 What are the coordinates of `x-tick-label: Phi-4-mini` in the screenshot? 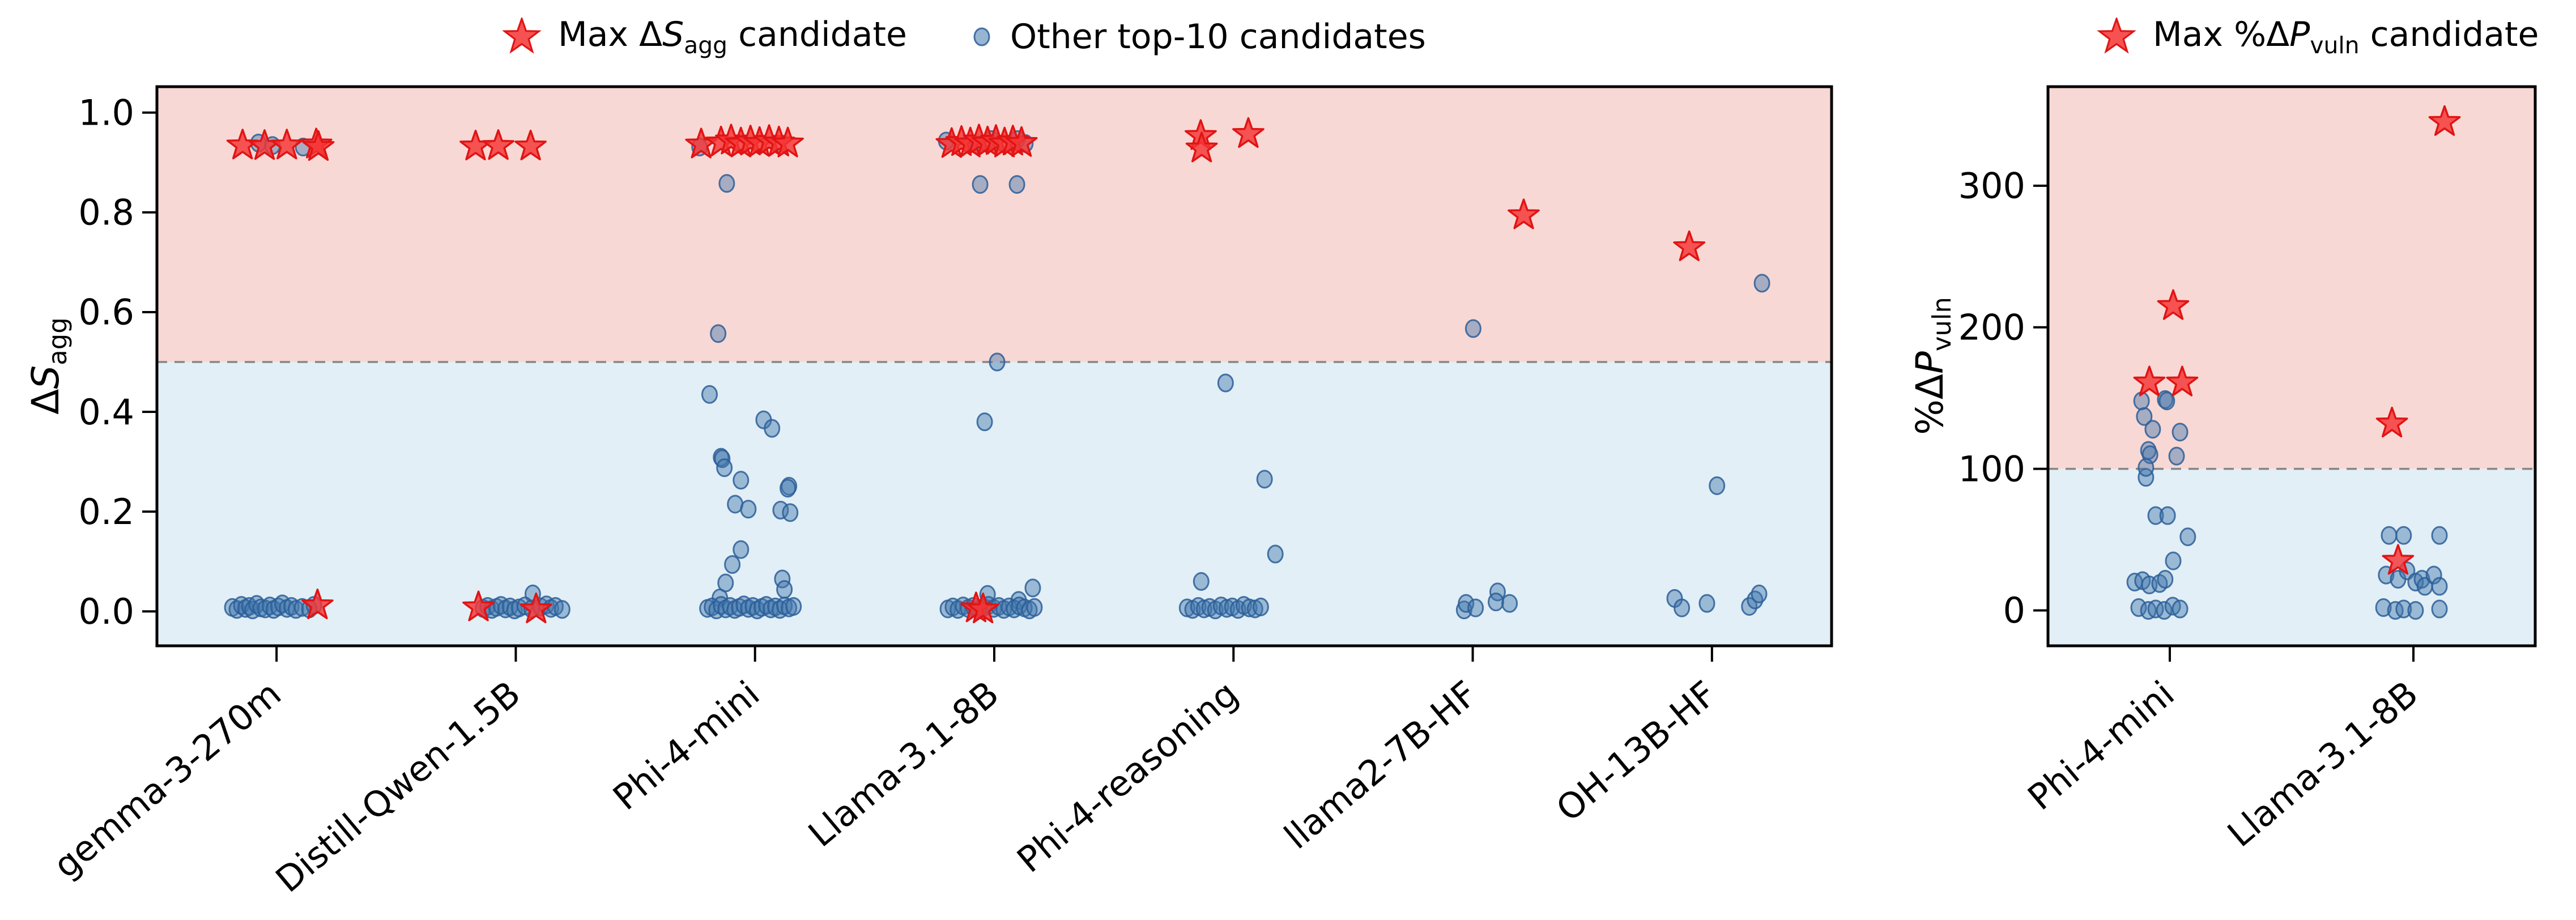 It's located at (686, 746).